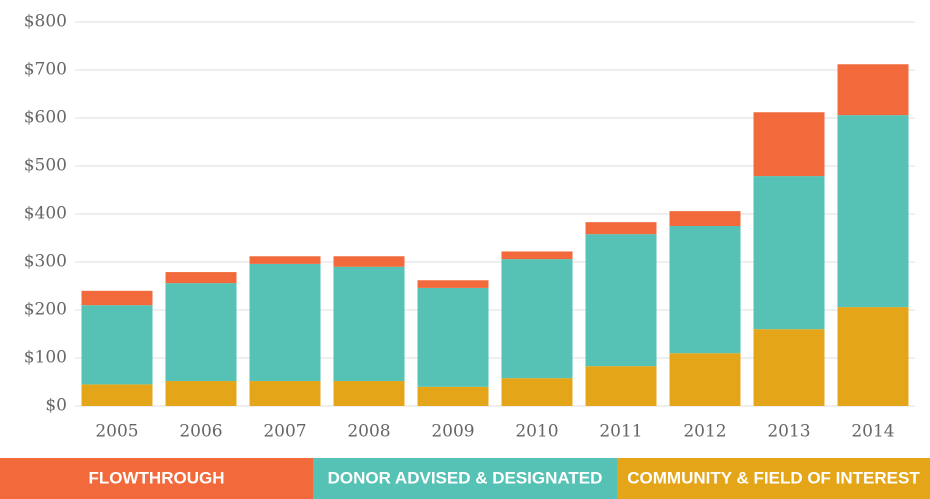 The height and width of the screenshot is (499, 930). Describe the element at coordinates (45, 22) in the screenshot. I see `y-tick-label: $800` at that location.